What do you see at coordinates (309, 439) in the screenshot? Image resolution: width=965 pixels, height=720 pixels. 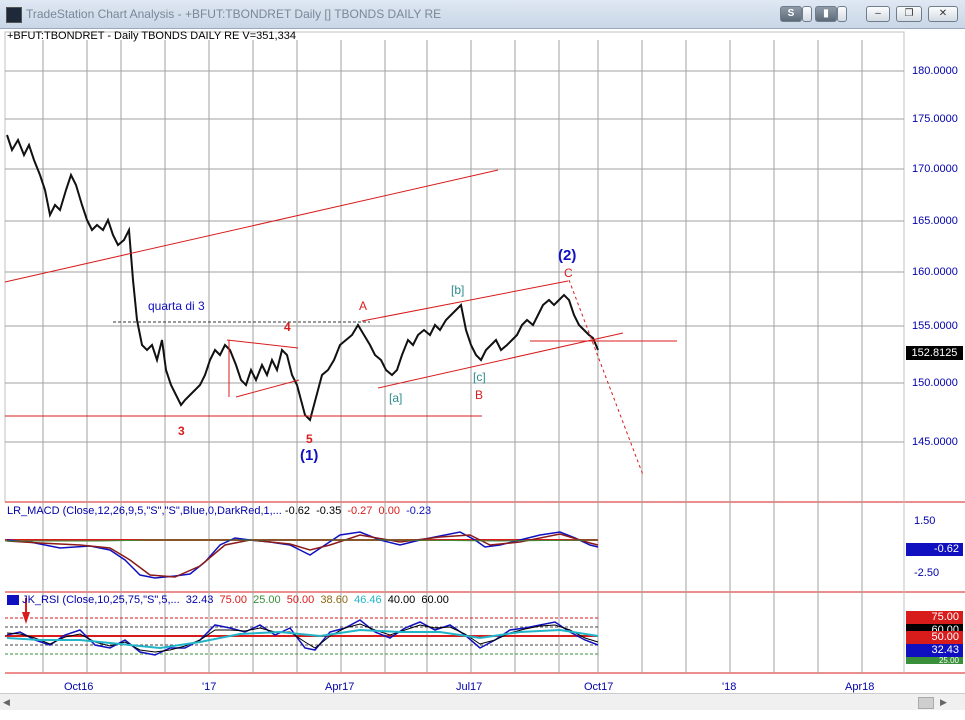 I see `wave-5-label: 5` at bounding box center [309, 439].